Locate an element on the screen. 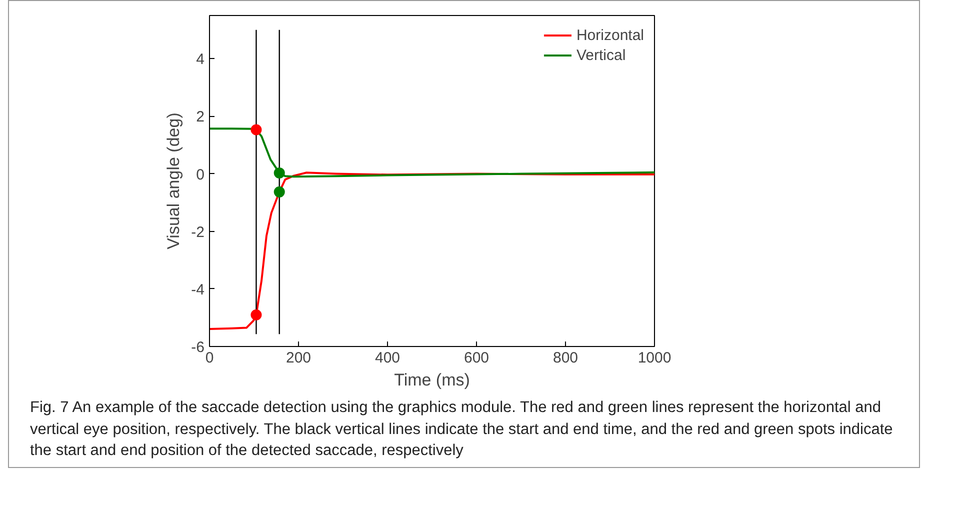  x-tick-label: 800 is located at coordinates (565, 358).